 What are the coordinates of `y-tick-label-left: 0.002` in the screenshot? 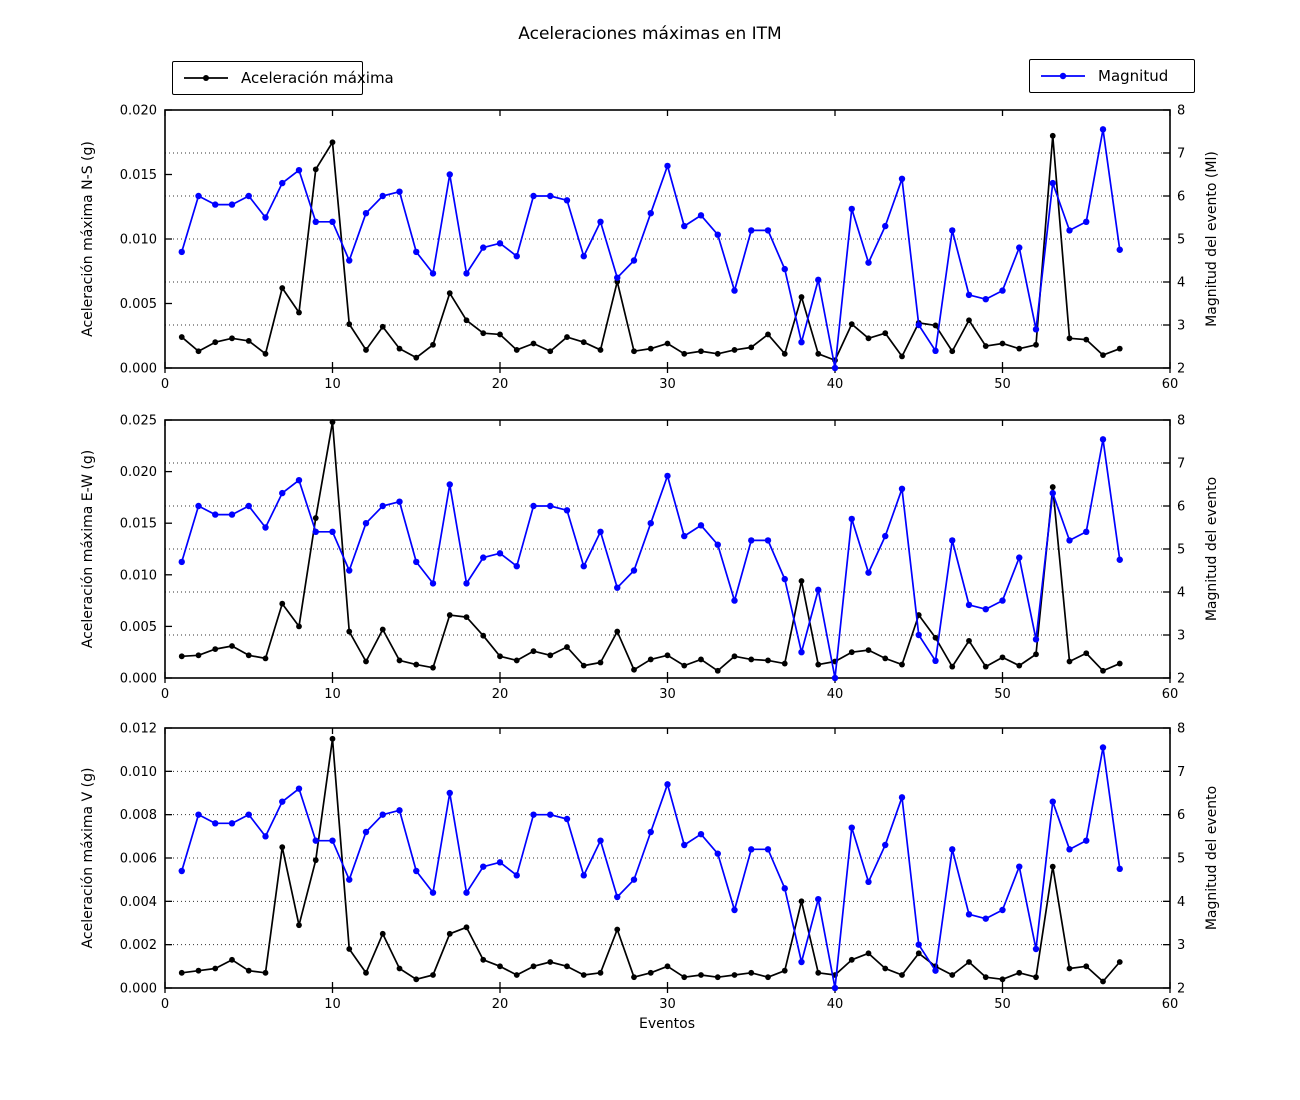 It's located at (138, 945).